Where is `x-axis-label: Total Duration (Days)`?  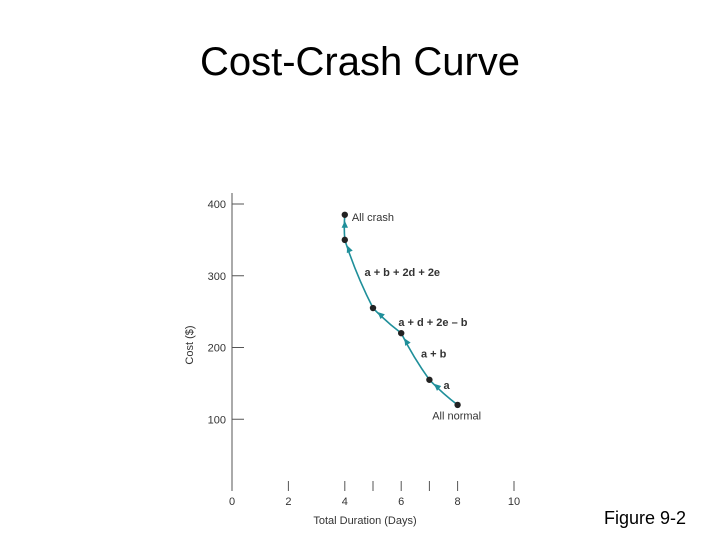
x-axis-label: Total Duration (Days) is located at coordinates (364, 521).